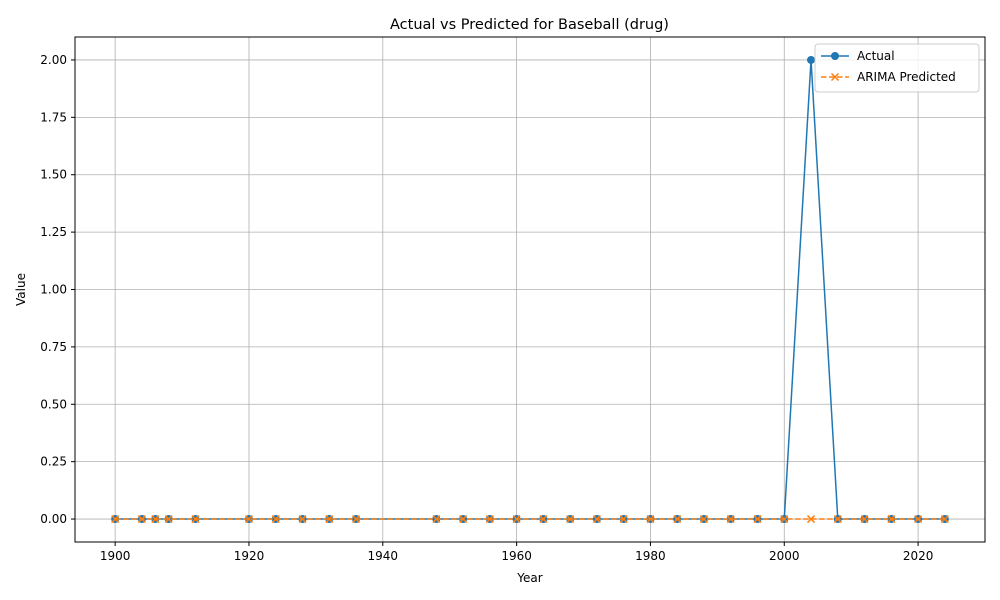  What do you see at coordinates (53, 519) in the screenshot?
I see `y-tick-label: 0.00` at bounding box center [53, 519].